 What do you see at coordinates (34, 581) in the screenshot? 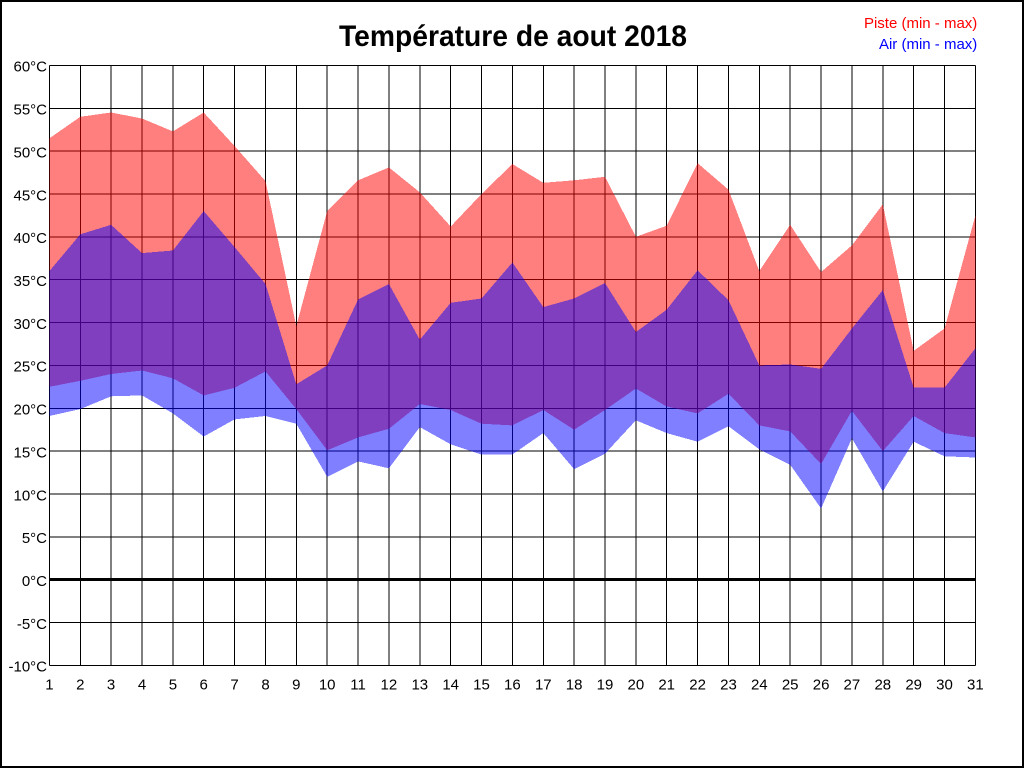
I see `svg-text: 0°C` at bounding box center [34, 581].